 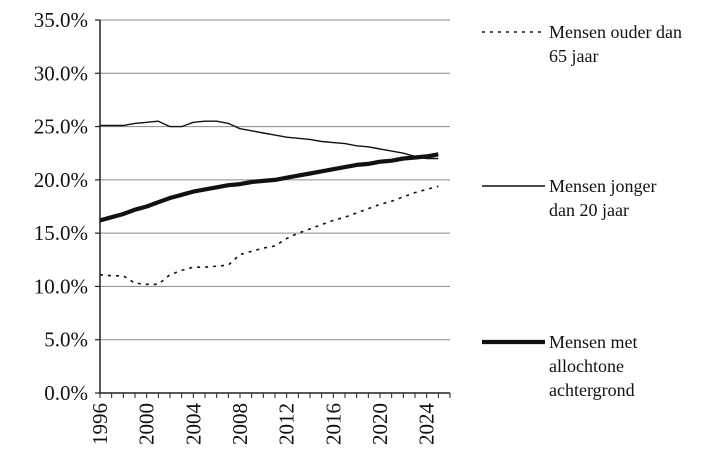 What do you see at coordinates (287, 424) in the screenshot?
I see `x-tick-label: 2012` at bounding box center [287, 424].